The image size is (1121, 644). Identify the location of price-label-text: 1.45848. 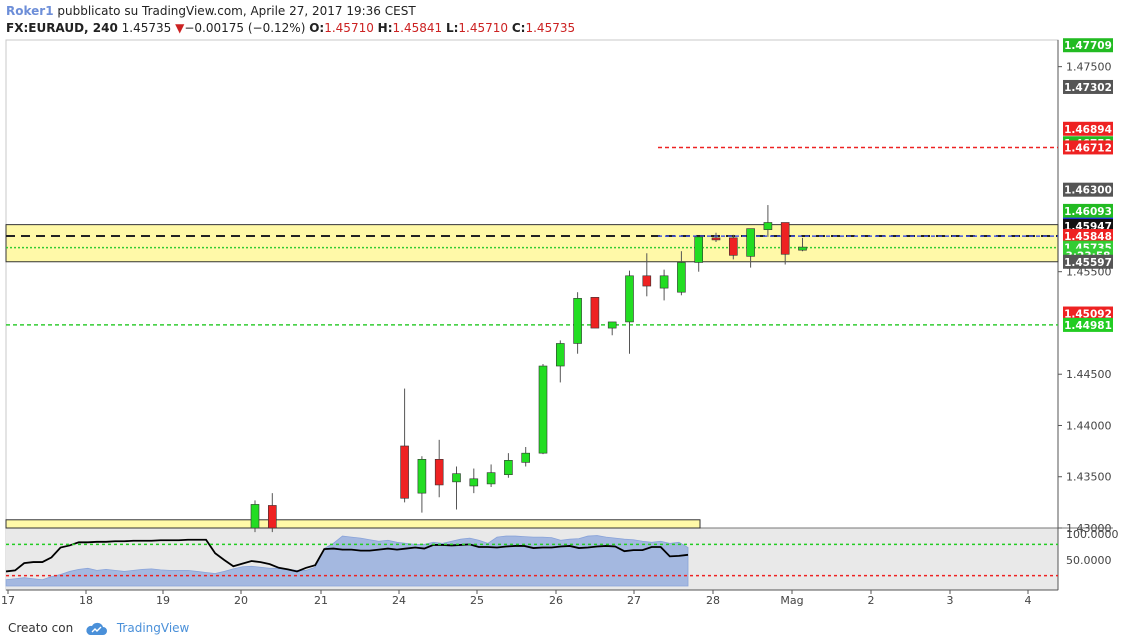
(1088, 237).